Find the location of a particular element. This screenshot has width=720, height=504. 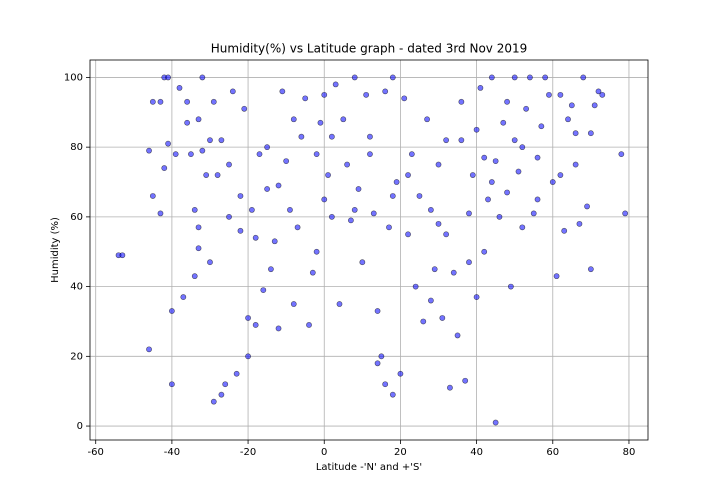

y-tick-label: 40 is located at coordinates (76, 287).